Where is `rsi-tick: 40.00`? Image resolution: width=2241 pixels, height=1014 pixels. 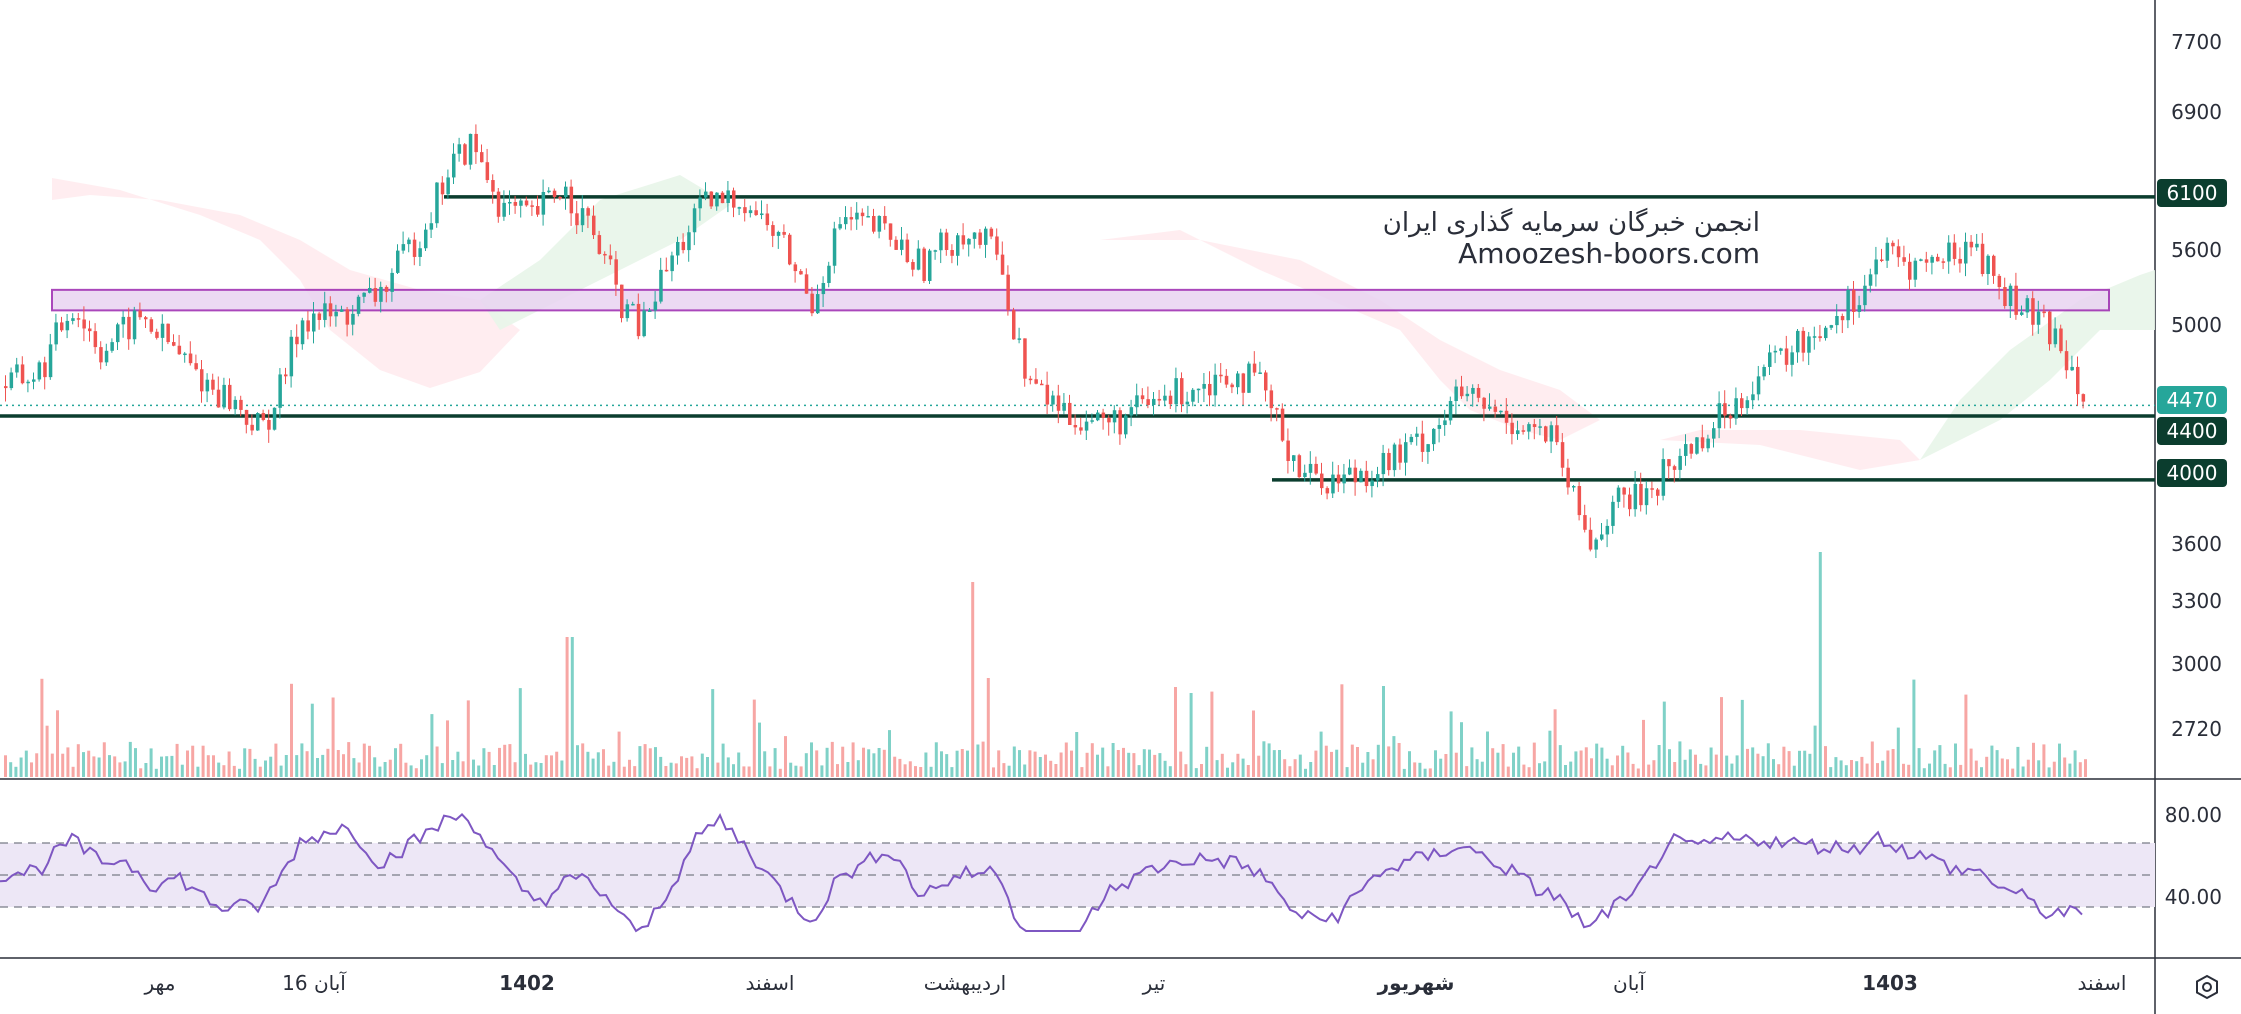 rsi-tick: 40.00 is located at coordinates (2193, 897).